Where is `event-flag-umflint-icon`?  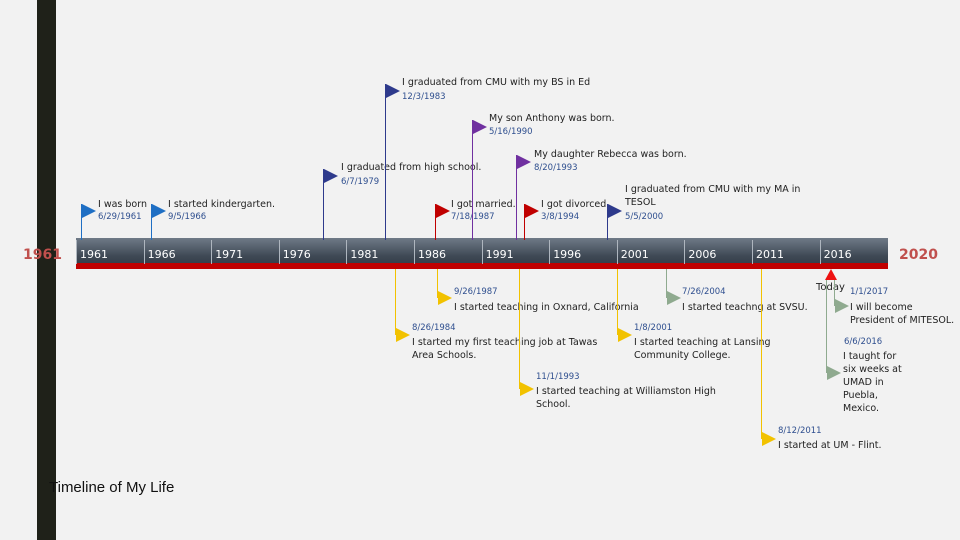
event-flag-umflint-icon is located at coordinates (769, 439).